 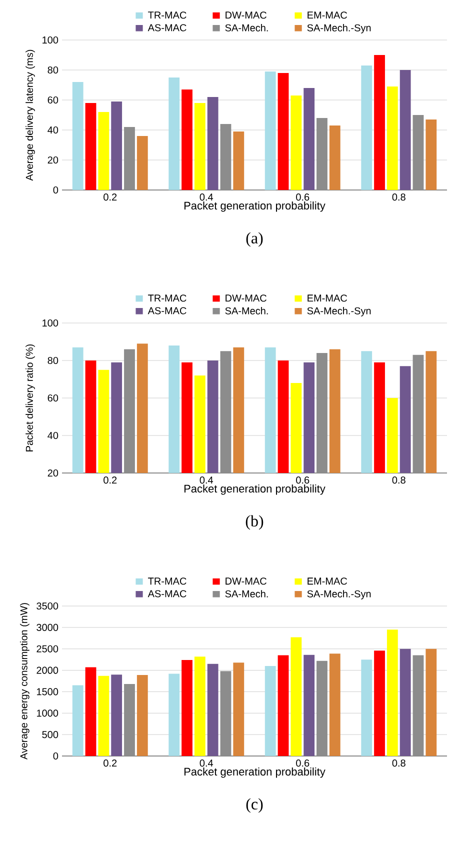 What do you see at coordinates (50, 734) in the screenshot?
I see `y-tick-label: 500` at bounding box center [50, 734].